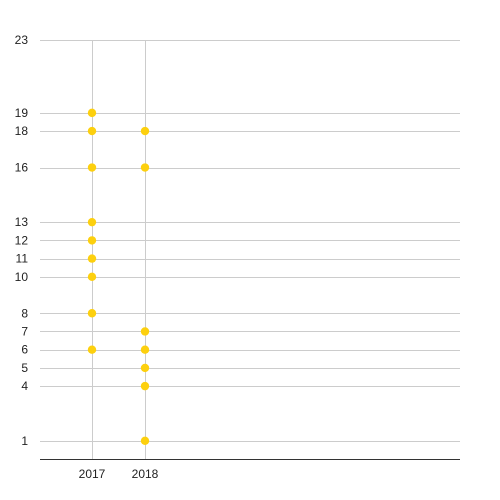  Describe the element at coordinates (22, 259) in the screenshot. I see `y-tick-label: 11` at that location.